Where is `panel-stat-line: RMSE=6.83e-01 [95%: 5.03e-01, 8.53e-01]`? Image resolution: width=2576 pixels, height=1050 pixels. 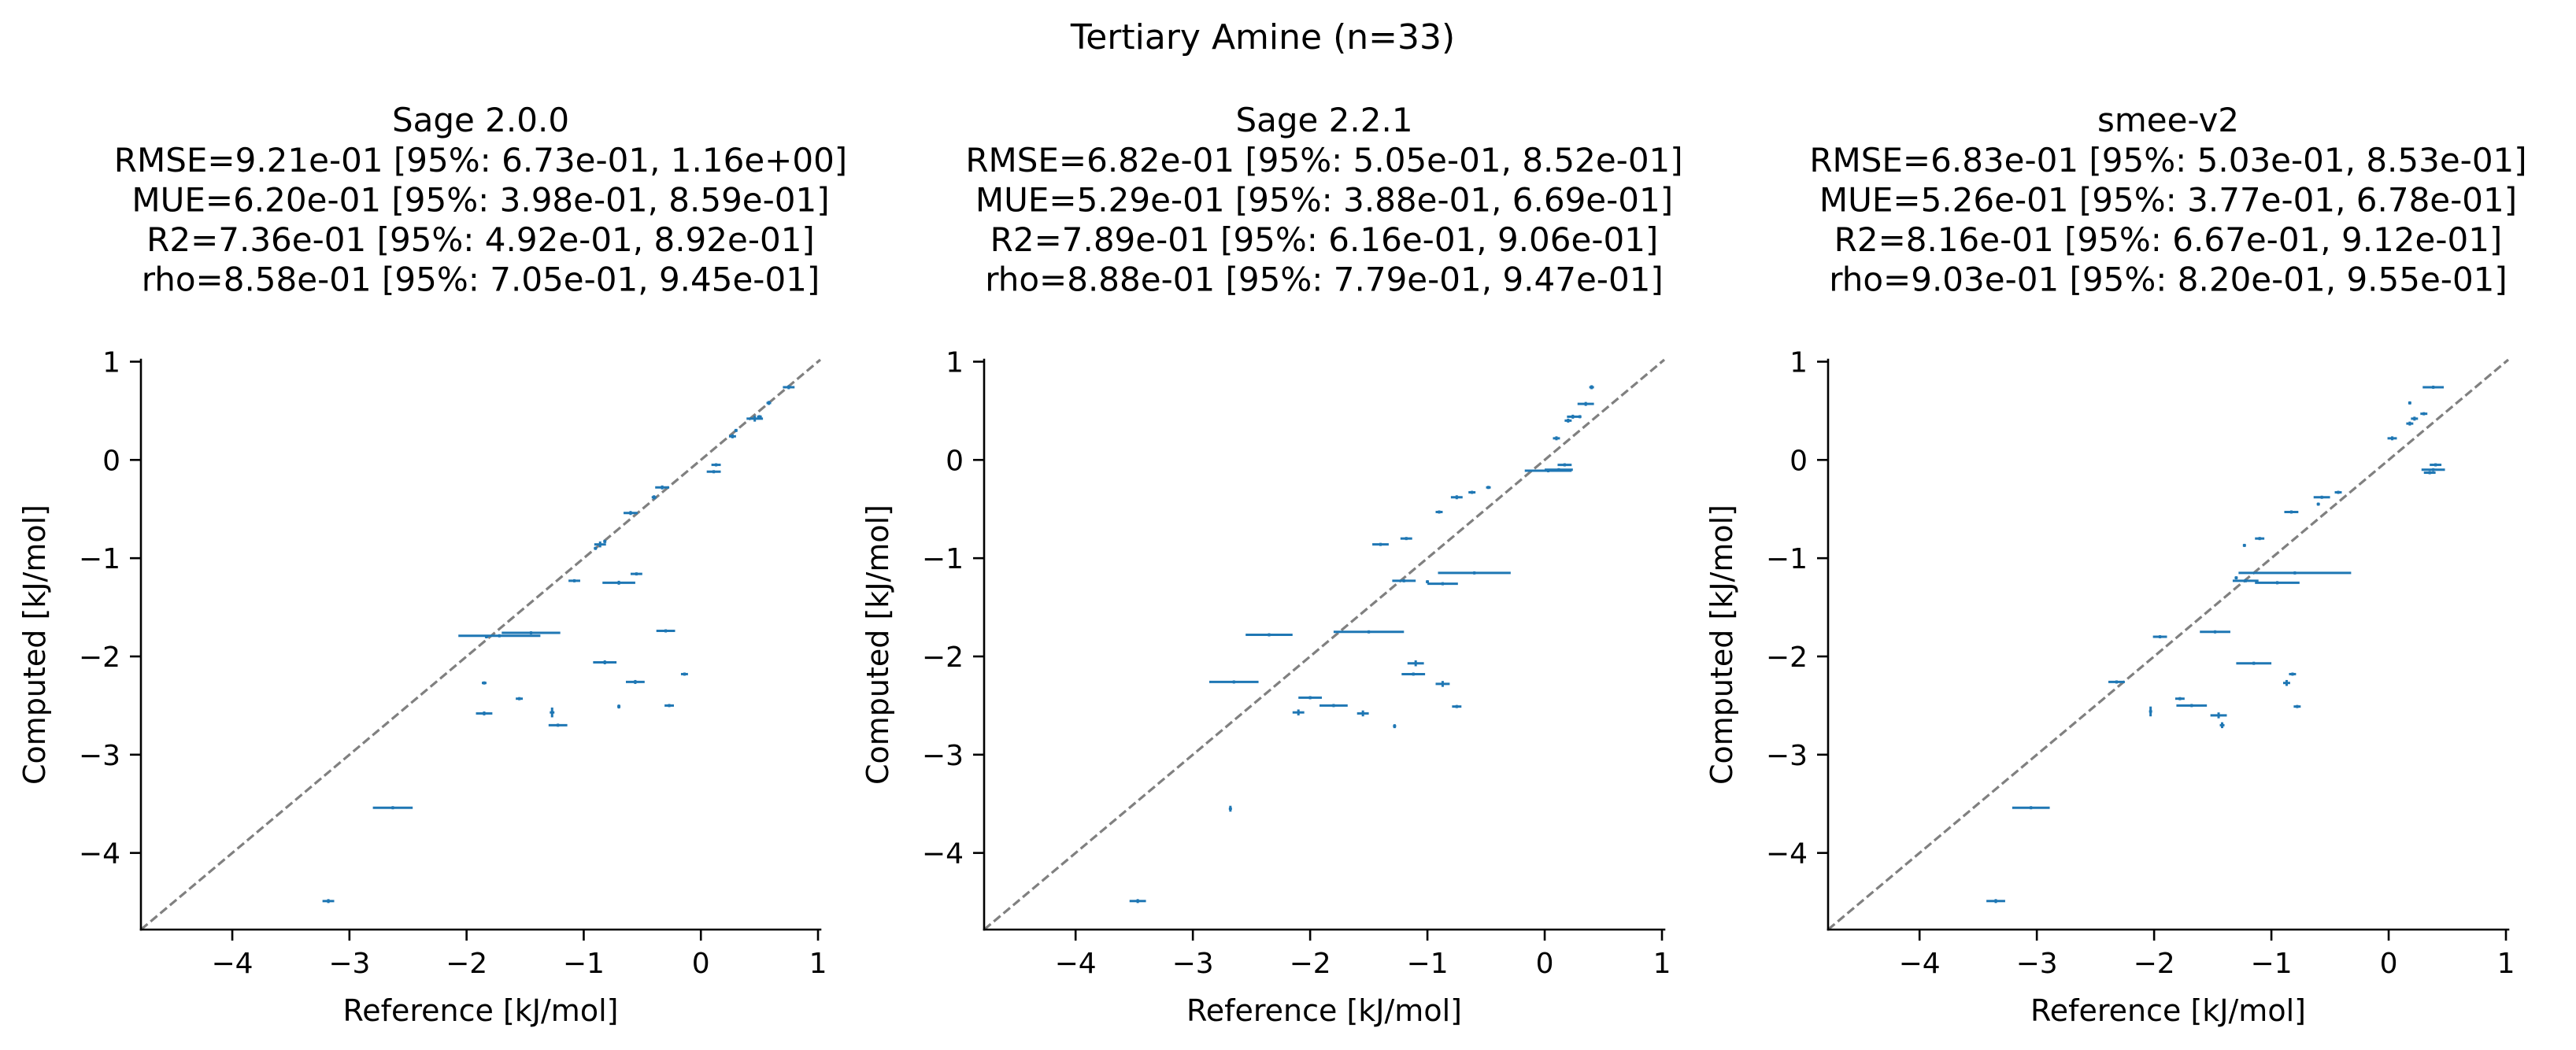 panel-stat-line: RMSE=6.83e-01 [95%: 5.03e-01, 8.53e-01] is located at coordinates (2167, 160).